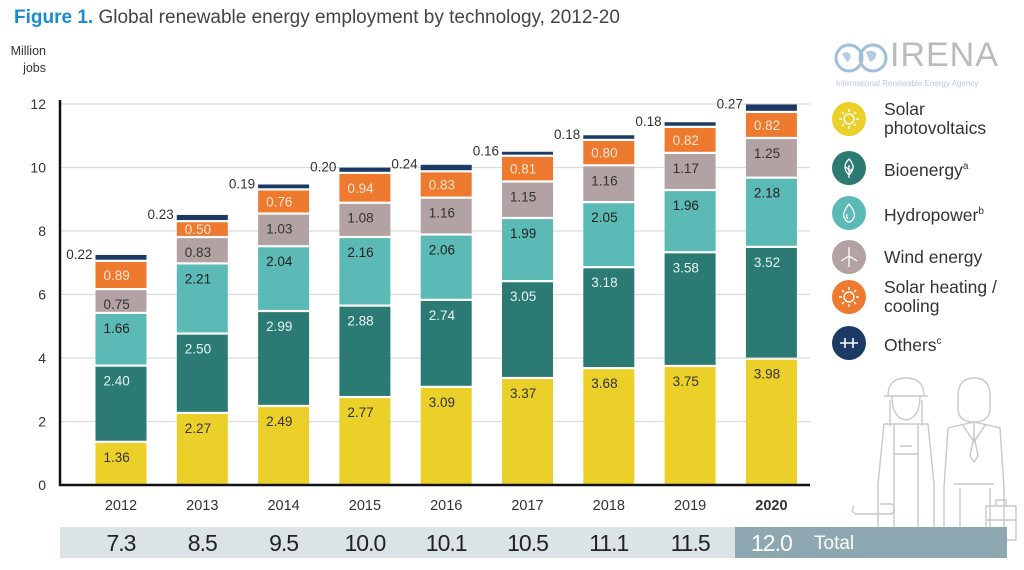 The width and height of the screenshot is (1024, 570). Describe the element at coordinates (935, 128) in the screenshot. I see `legend-label-line2: photovoltaics` at that location.